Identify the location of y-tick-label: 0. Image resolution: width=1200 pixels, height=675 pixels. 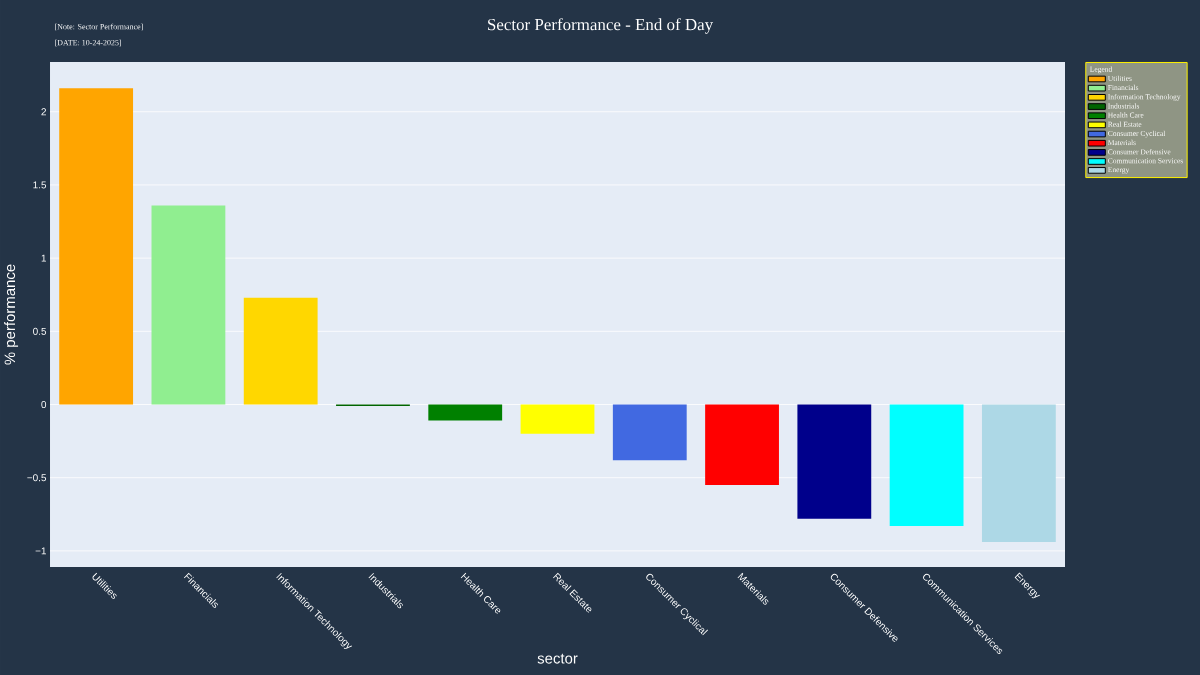
(44, 404).